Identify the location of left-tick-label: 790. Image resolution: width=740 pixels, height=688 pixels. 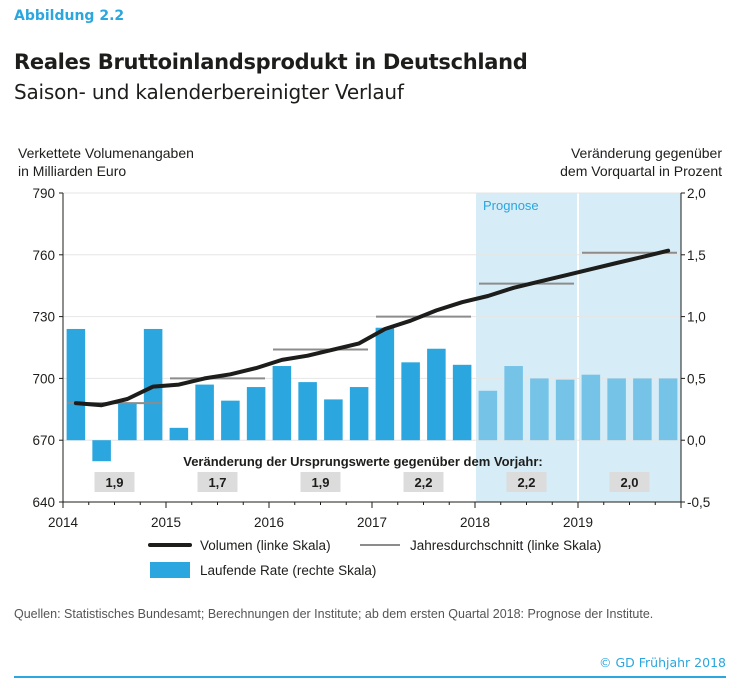
(43, 193).